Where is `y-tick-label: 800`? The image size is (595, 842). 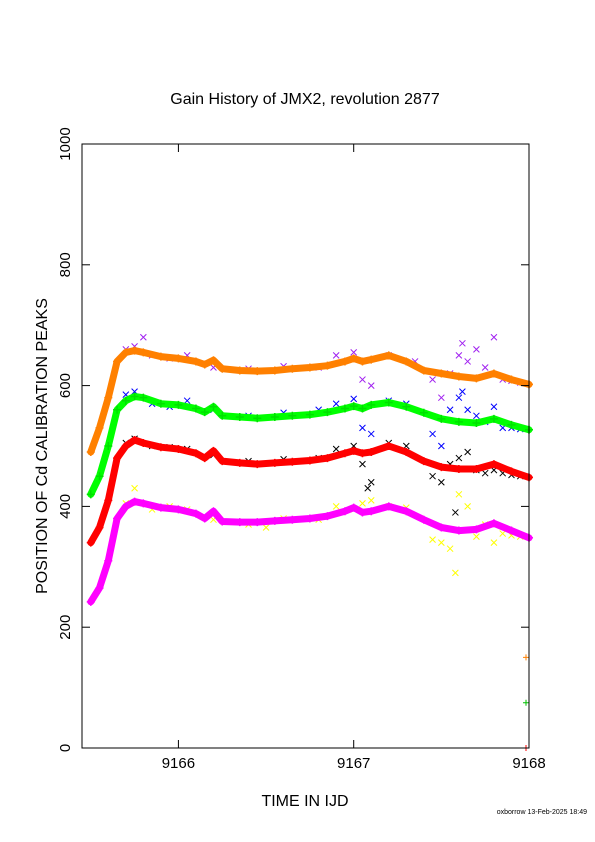 y-tick-label: 800 is located at coordinates (65, 264).